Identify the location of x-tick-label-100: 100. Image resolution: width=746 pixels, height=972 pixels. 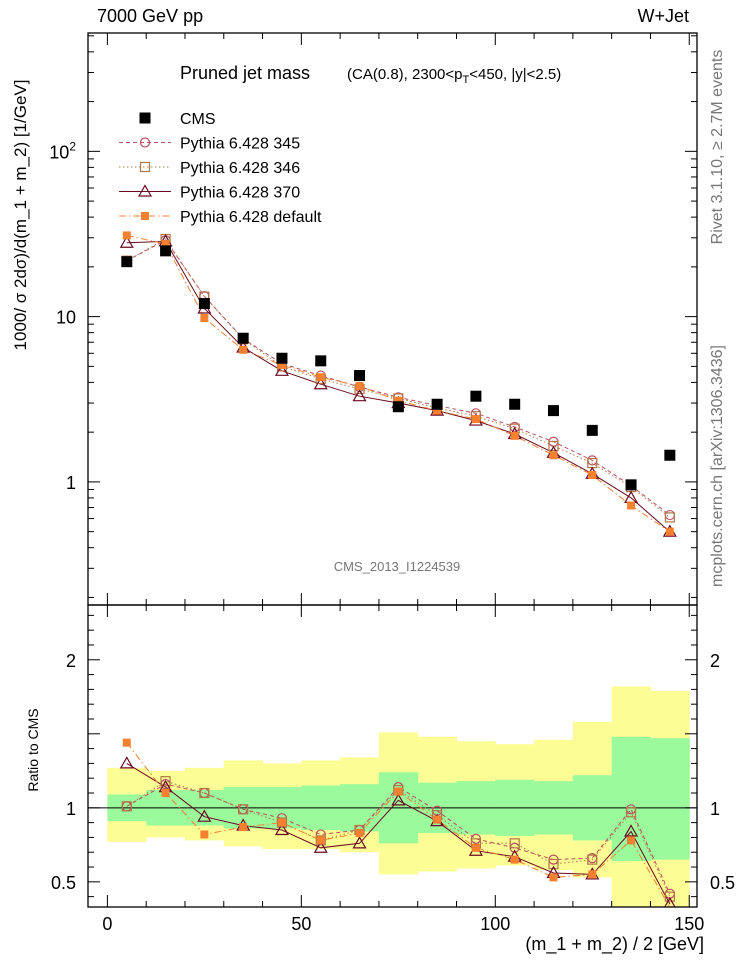
(495, 924).